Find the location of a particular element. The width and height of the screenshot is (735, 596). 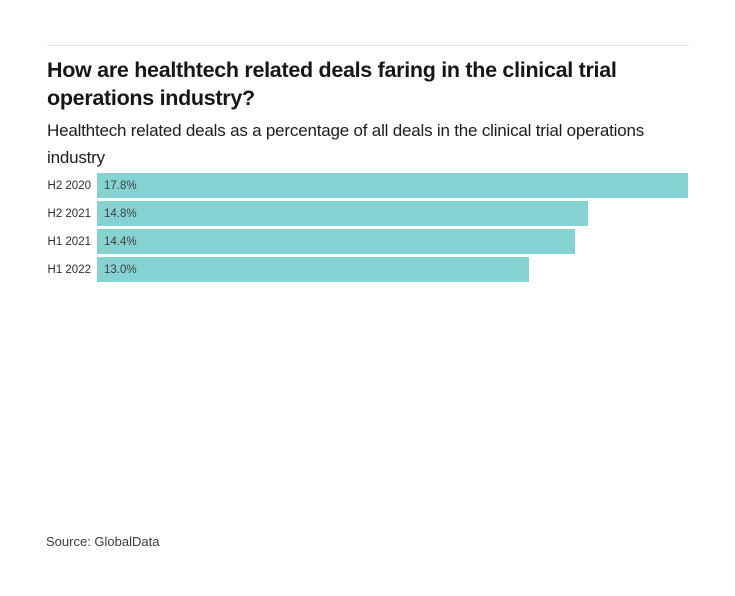

bar-value-label: 14.4% is located at coordinates (120, 241).